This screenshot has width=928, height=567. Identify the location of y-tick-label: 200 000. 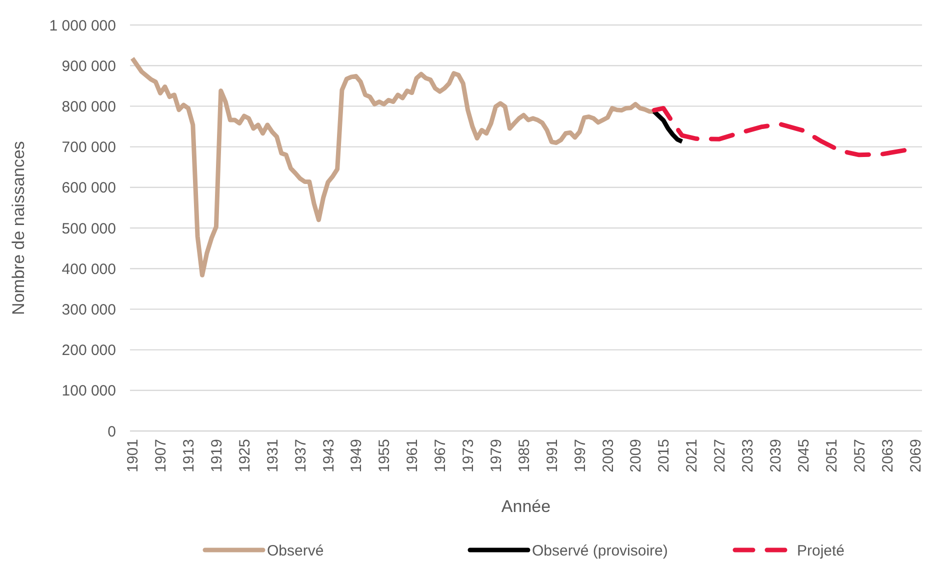
(89, 351).